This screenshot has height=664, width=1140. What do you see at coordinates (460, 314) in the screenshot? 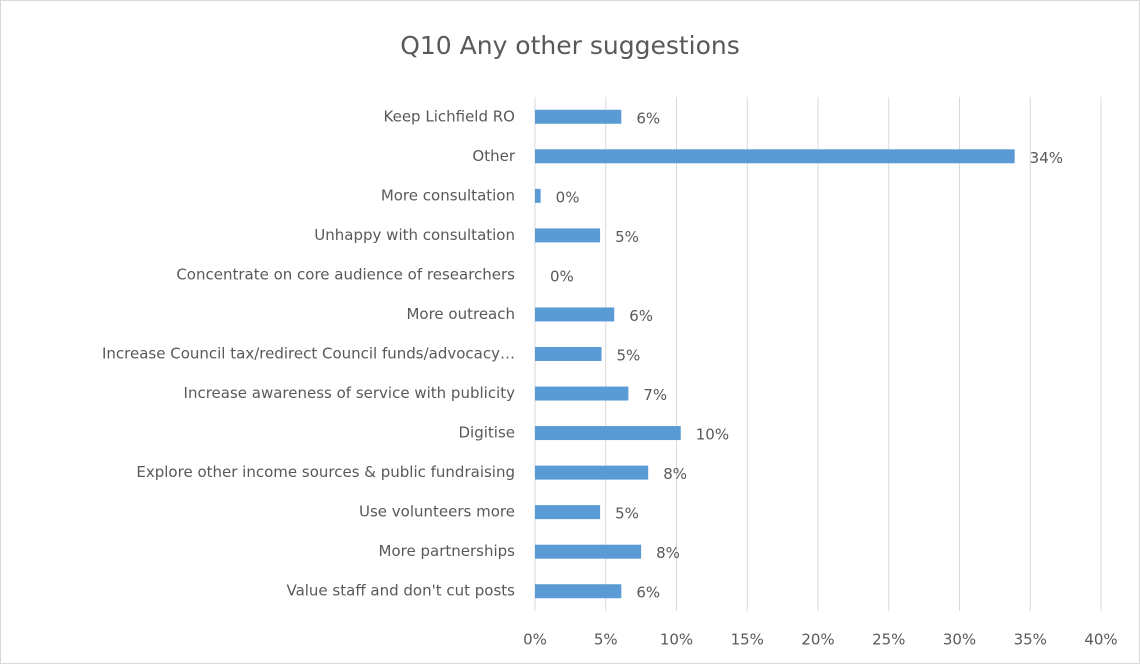
I see `y-tick-label: More outreach` at bounding box center [460, 314].